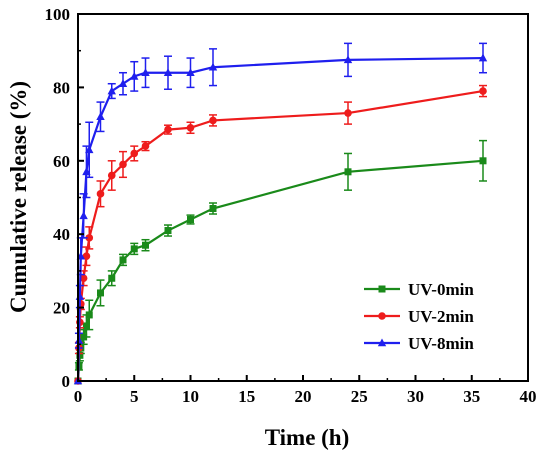  I want to click on x-tick-label-4: 20, so click(303, 396).